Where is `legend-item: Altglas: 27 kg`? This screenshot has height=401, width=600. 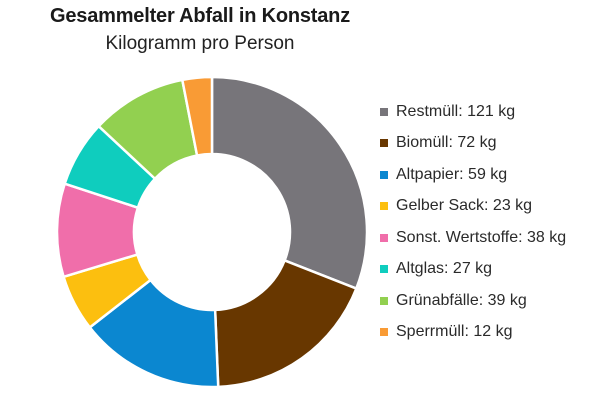 legend-item: Altglas: 27 kg is located at coordinates (473, 270).